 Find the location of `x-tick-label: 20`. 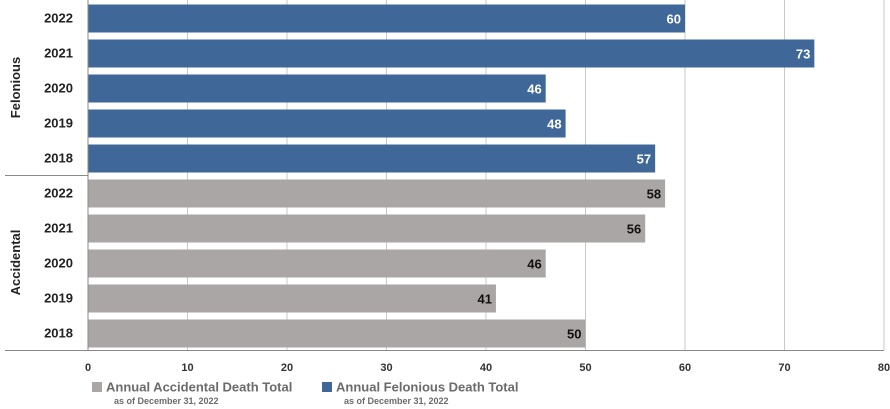

x-tick-label: 20 is located at coordinates (287, 368).